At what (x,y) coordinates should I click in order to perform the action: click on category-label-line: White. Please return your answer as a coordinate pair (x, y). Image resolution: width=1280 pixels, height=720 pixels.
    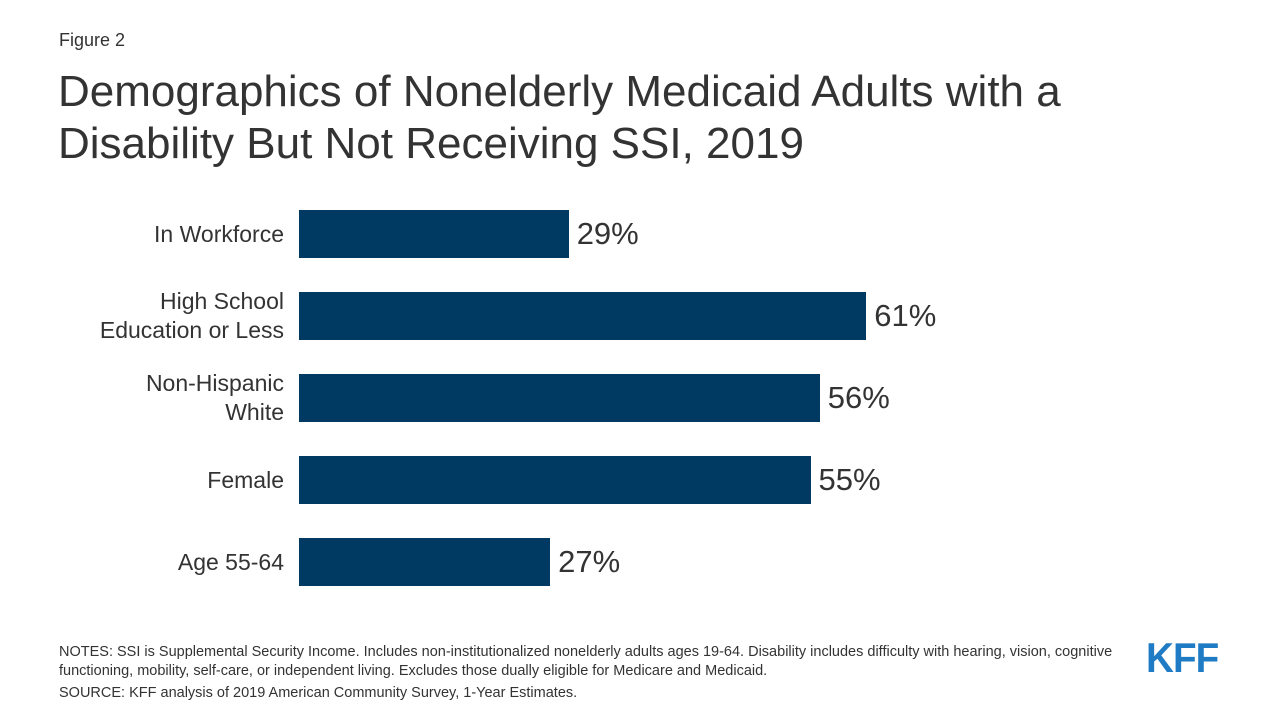
    Looking at the image, I should click on (254, 412).